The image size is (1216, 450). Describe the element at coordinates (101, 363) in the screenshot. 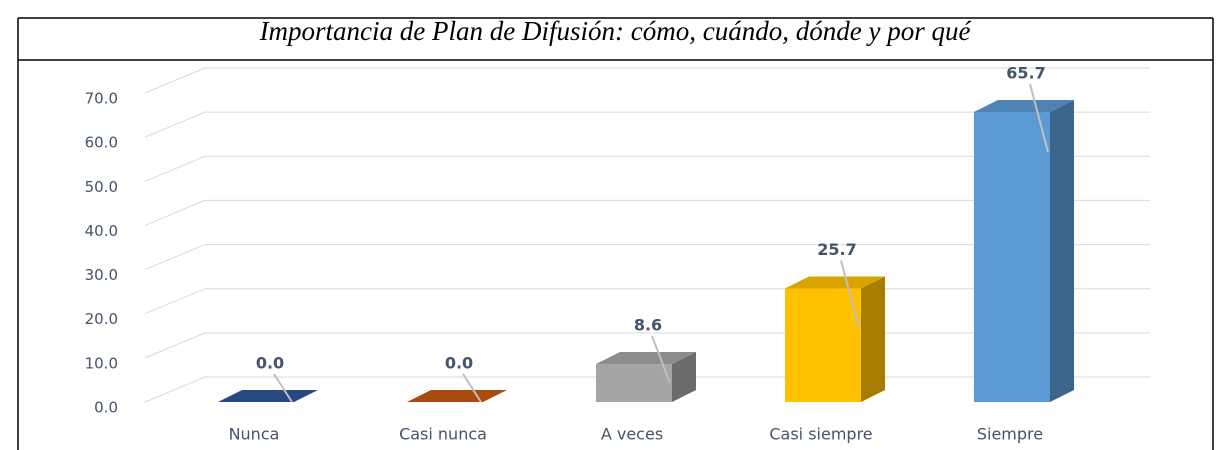

I see `y-tick-label: 10.0` at that location.